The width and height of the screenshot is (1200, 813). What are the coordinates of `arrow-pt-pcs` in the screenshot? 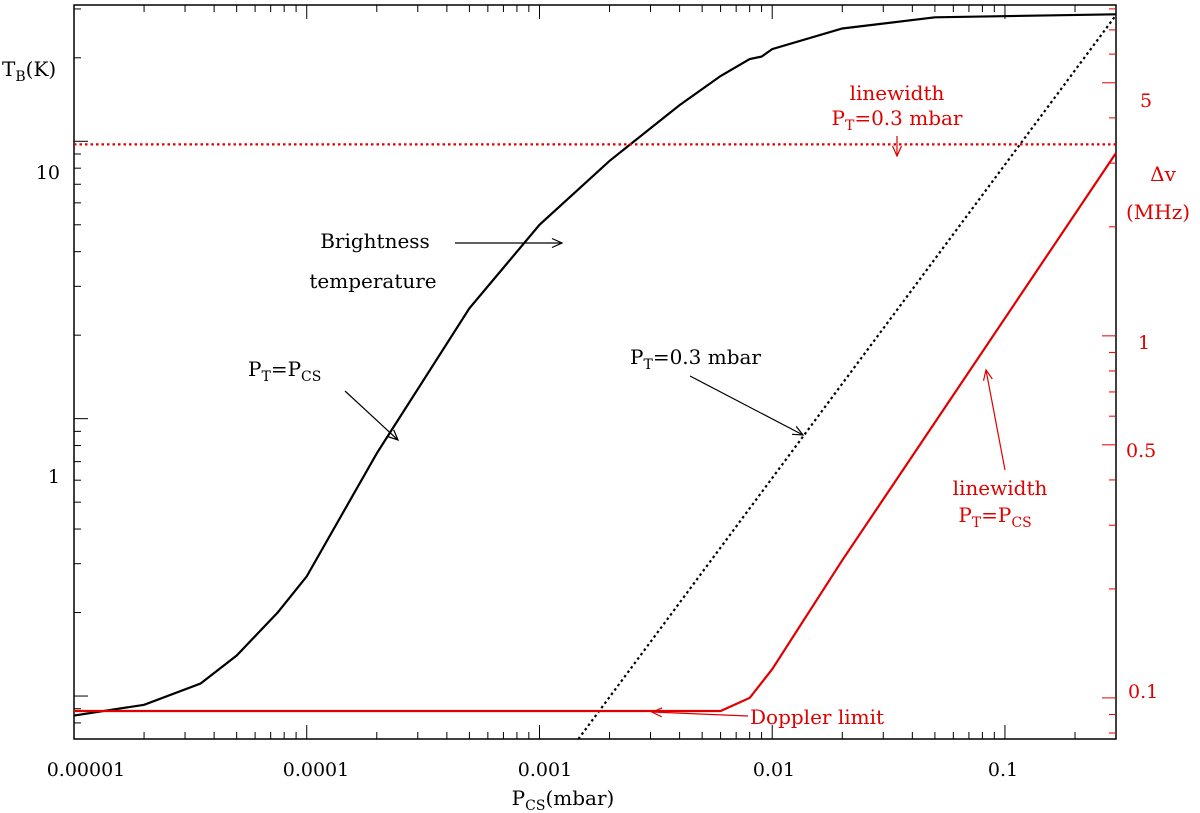 It's located at (371, 415).